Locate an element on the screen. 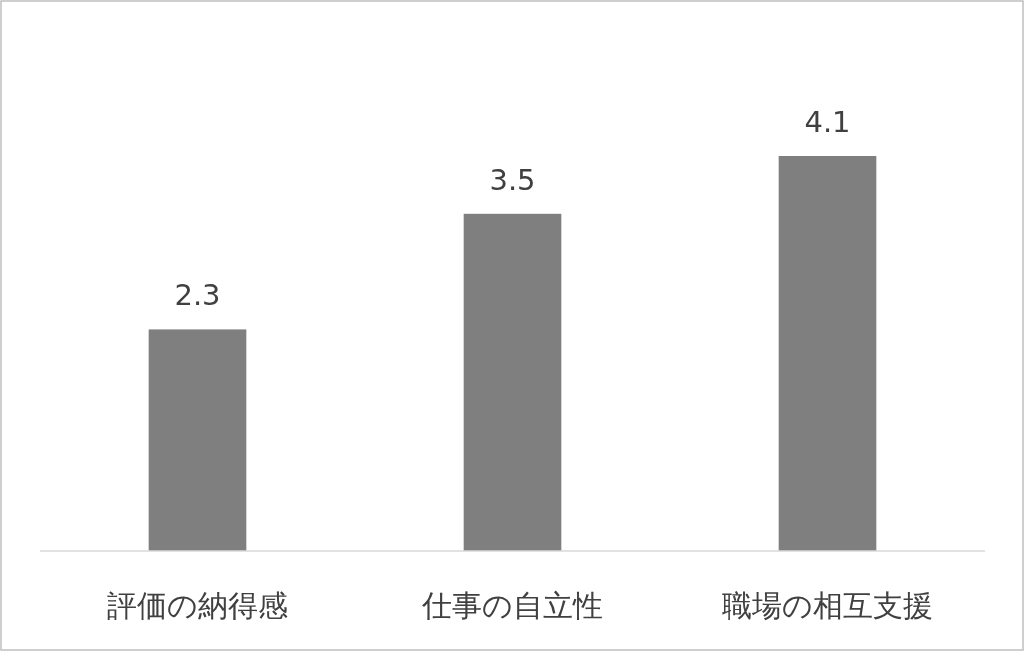 The image size is (1024, 651). x-tick-label: 評価の納得感 is located at coordinates (197, 605).